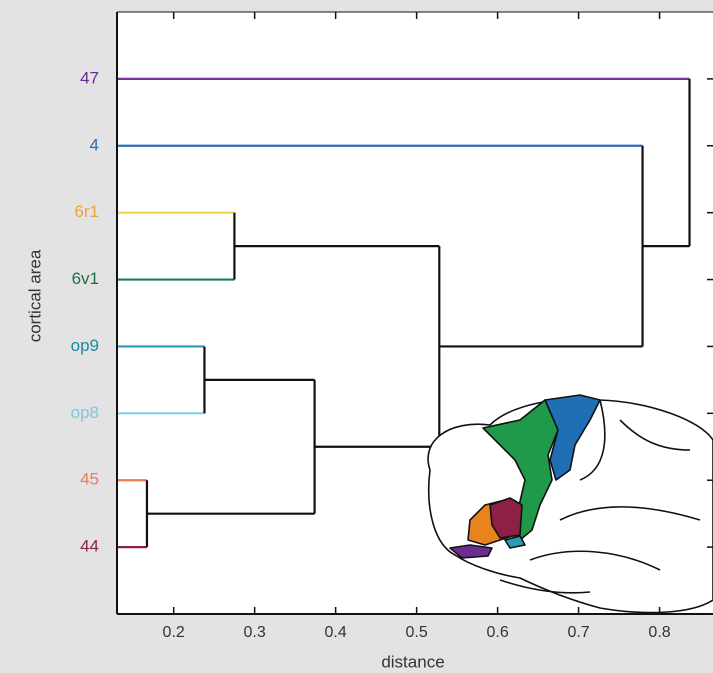 The width and height of the screenshot is (713, 673). Describe the element at coordinates (416, 632) in the screenshot. I see `x-tick-label: 0.5` at that location.